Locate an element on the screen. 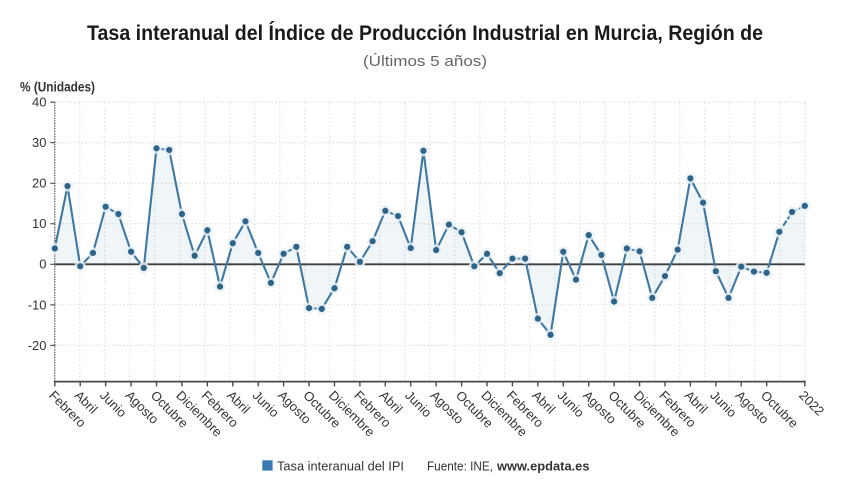 Image resolution: width=850 pixels, height=504 pixels. svg-text: 30 is located at coordinates (39, 142).